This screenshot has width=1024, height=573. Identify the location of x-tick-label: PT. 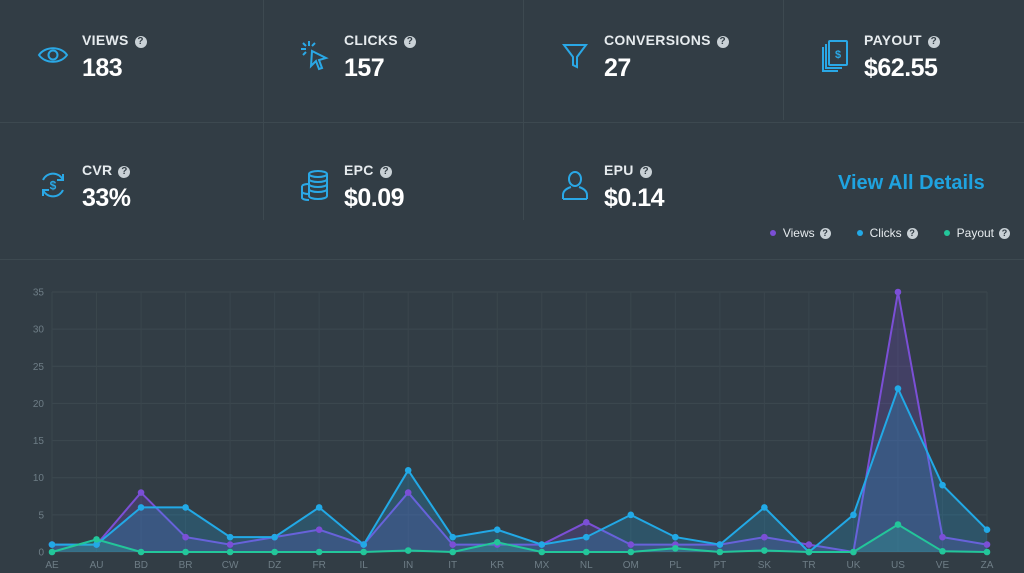
(719, 565).